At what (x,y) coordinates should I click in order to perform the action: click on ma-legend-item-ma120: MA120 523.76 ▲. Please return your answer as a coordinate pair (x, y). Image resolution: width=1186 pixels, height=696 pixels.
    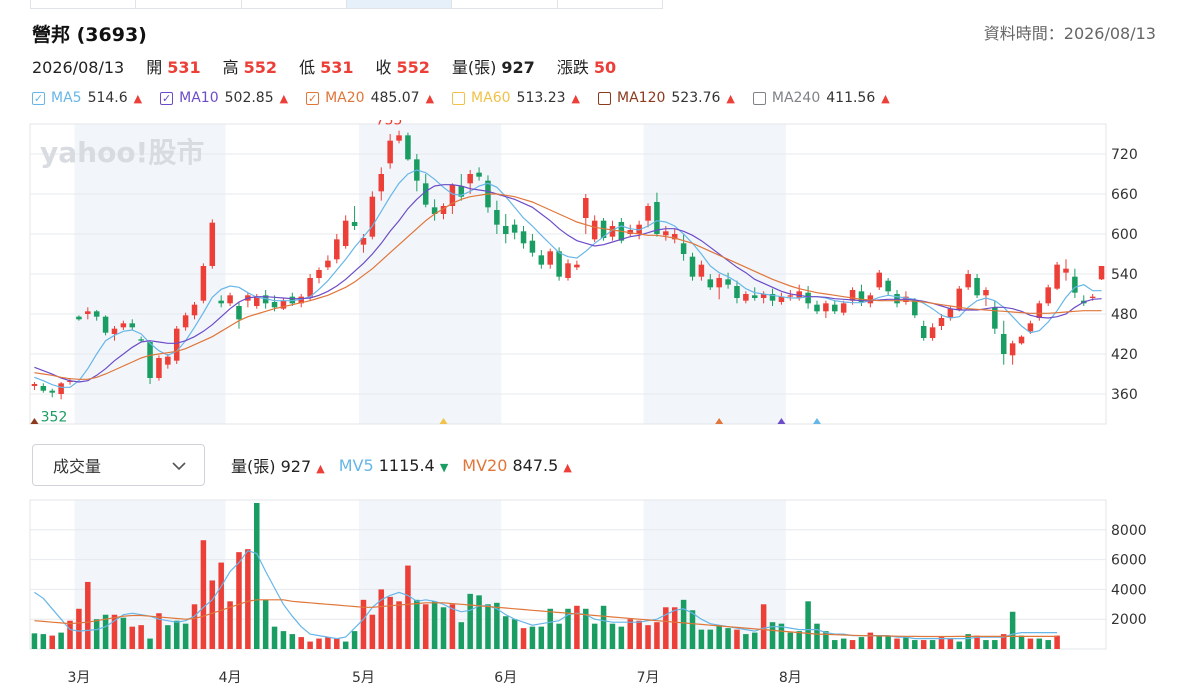
    Looking at the image, I should click on (666, 98).